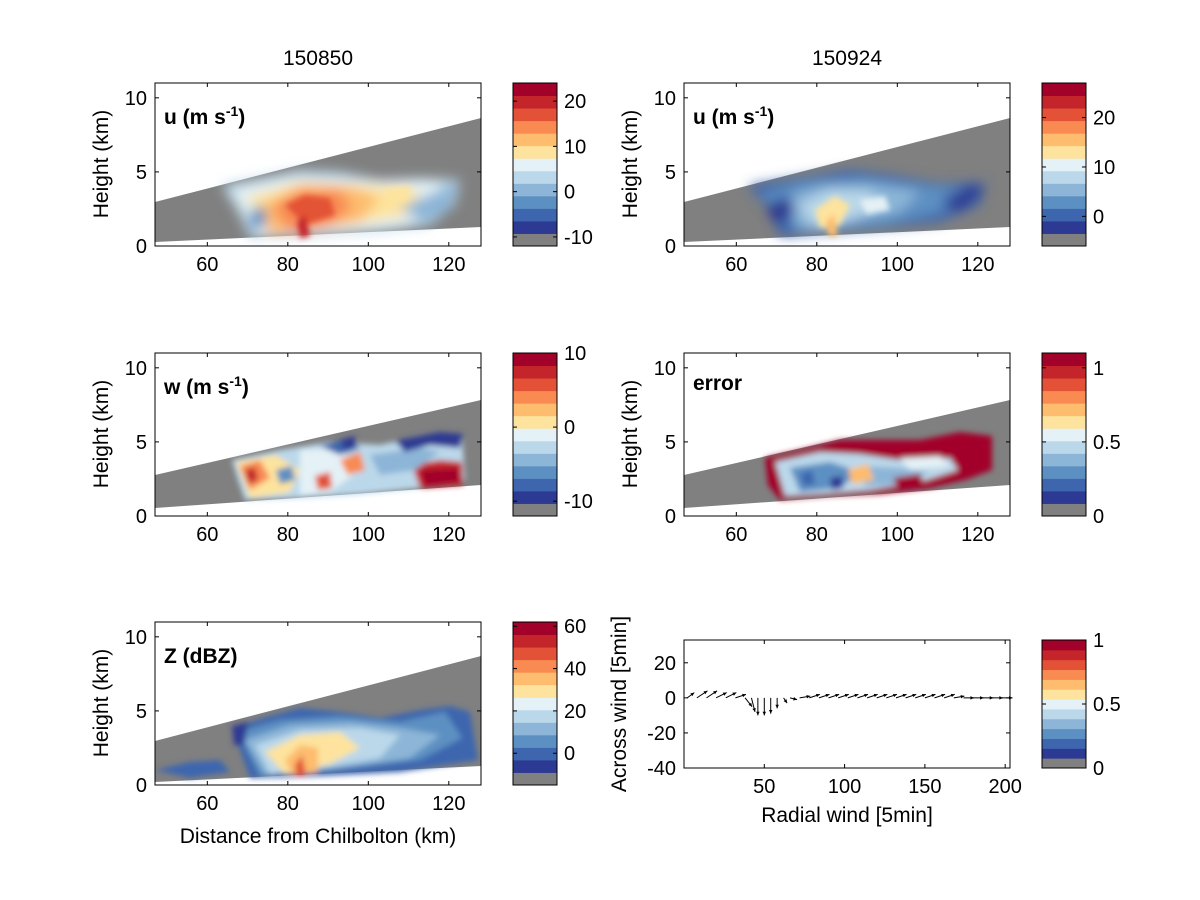  I want to click on error-right-colorbar-tick-label: 0, so click(1098, 517).